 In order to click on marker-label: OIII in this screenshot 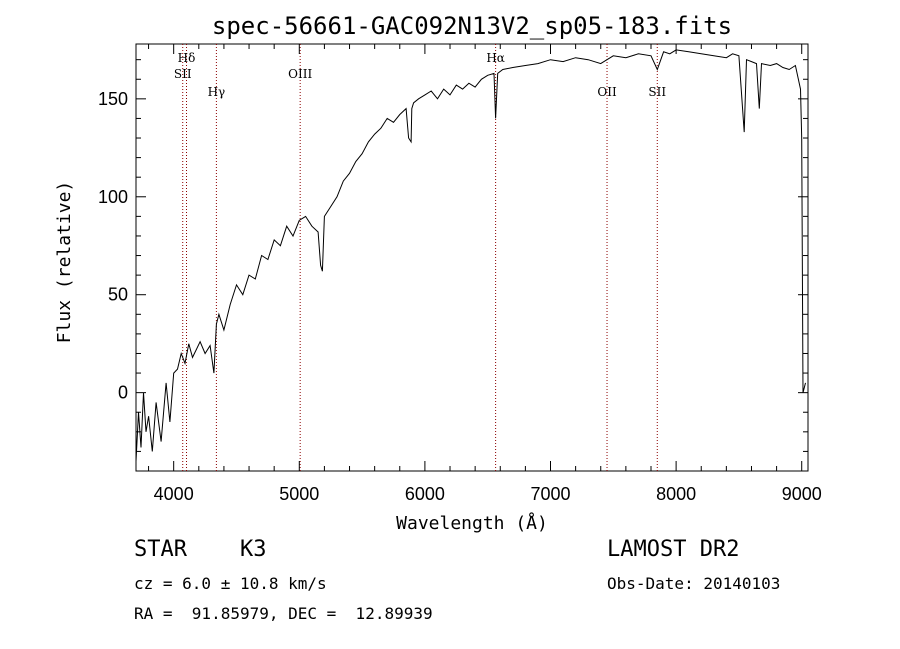, I will do `click(300, 74)`.